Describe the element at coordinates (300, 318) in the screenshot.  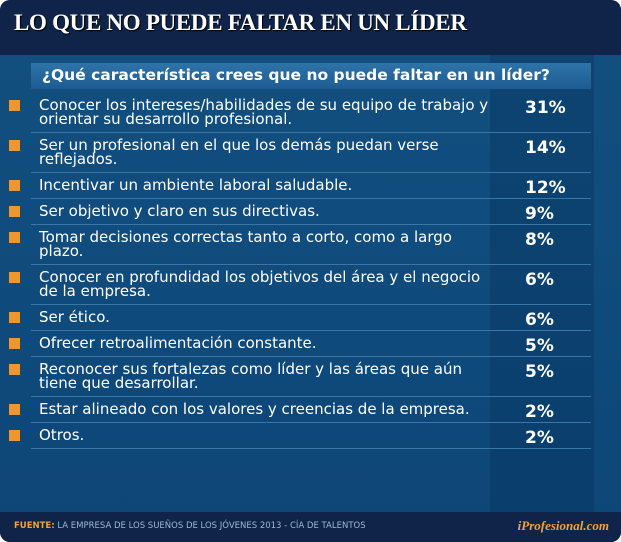
I see `table-row: Ser ético. 6%` at that location.